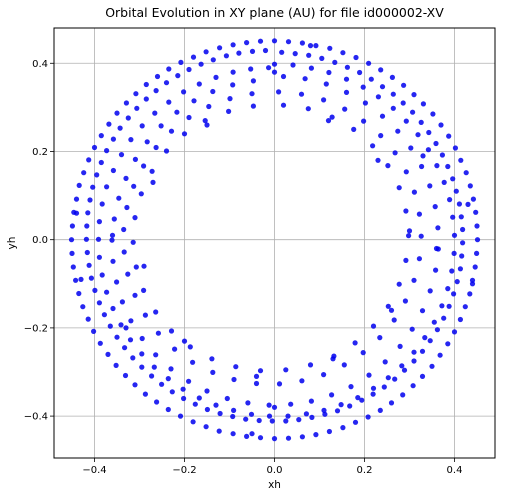 The width and height of the screenshot is (506, 500). I want to click on x-tick-label: 0.2, so click(365, 470).